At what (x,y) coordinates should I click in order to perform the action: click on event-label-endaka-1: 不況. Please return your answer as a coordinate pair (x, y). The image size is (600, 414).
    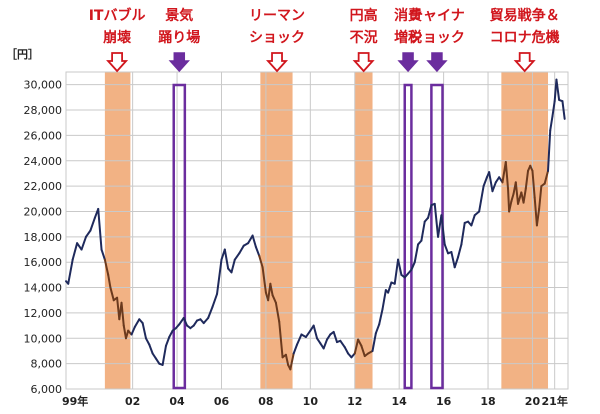
    Looking at the image, I should click on (364, 37).